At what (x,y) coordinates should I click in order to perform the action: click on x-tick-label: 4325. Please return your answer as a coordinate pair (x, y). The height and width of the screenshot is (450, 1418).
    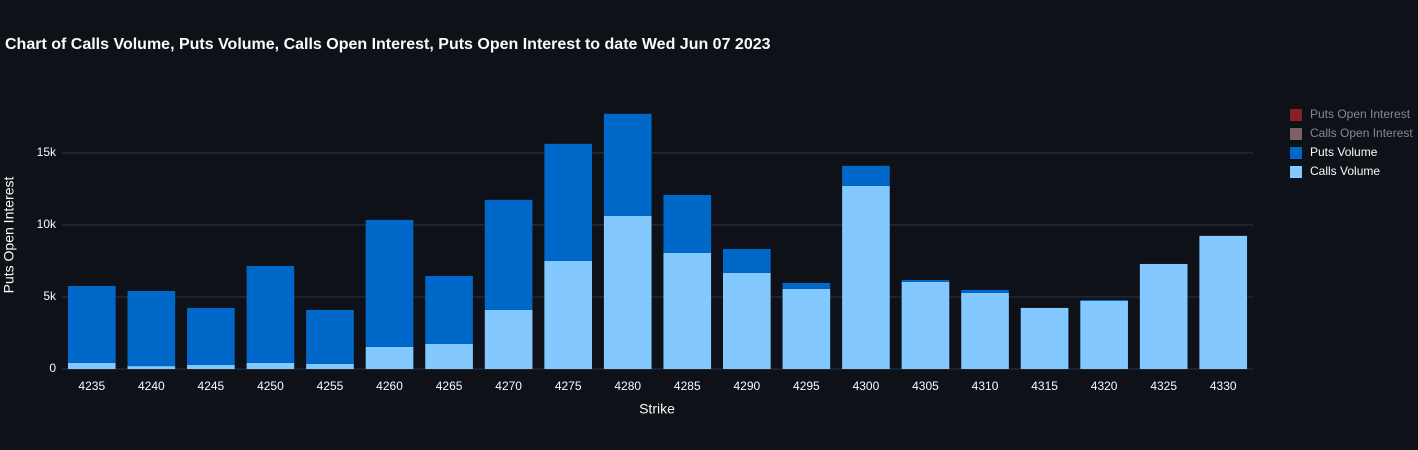
    Looking at the image, I should click on (1163, 386).